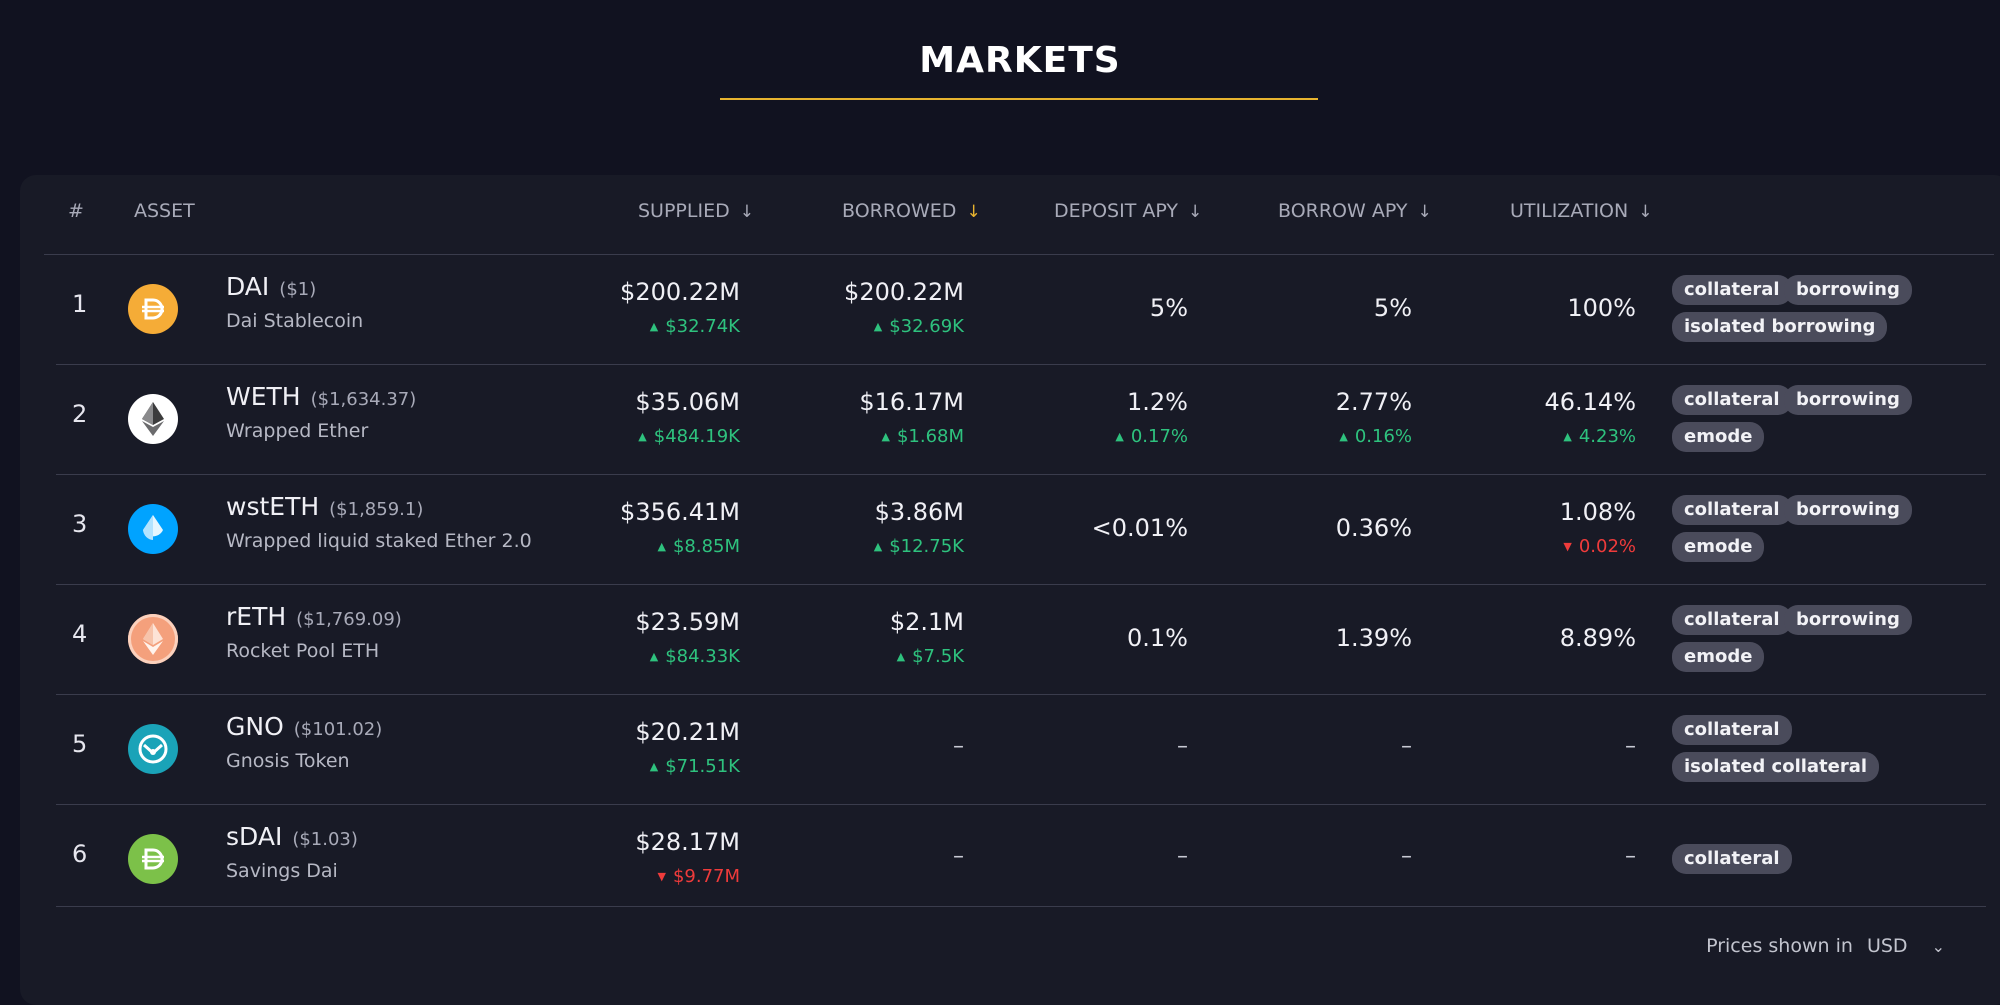  What do you see at coordinates (918, 546) in the screenshot?
I see `borrowed-change: ▲ $12.75K` at bounding box center [918, 546].